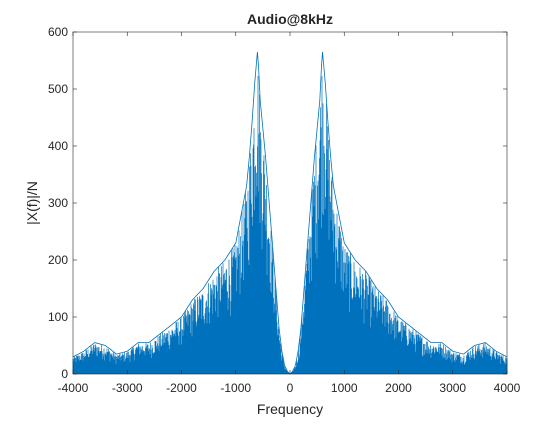  What do you see at coordinates (58, 317) in the screenshot?
I see `y-tick-label: 100` at bounding box center [58, 317].